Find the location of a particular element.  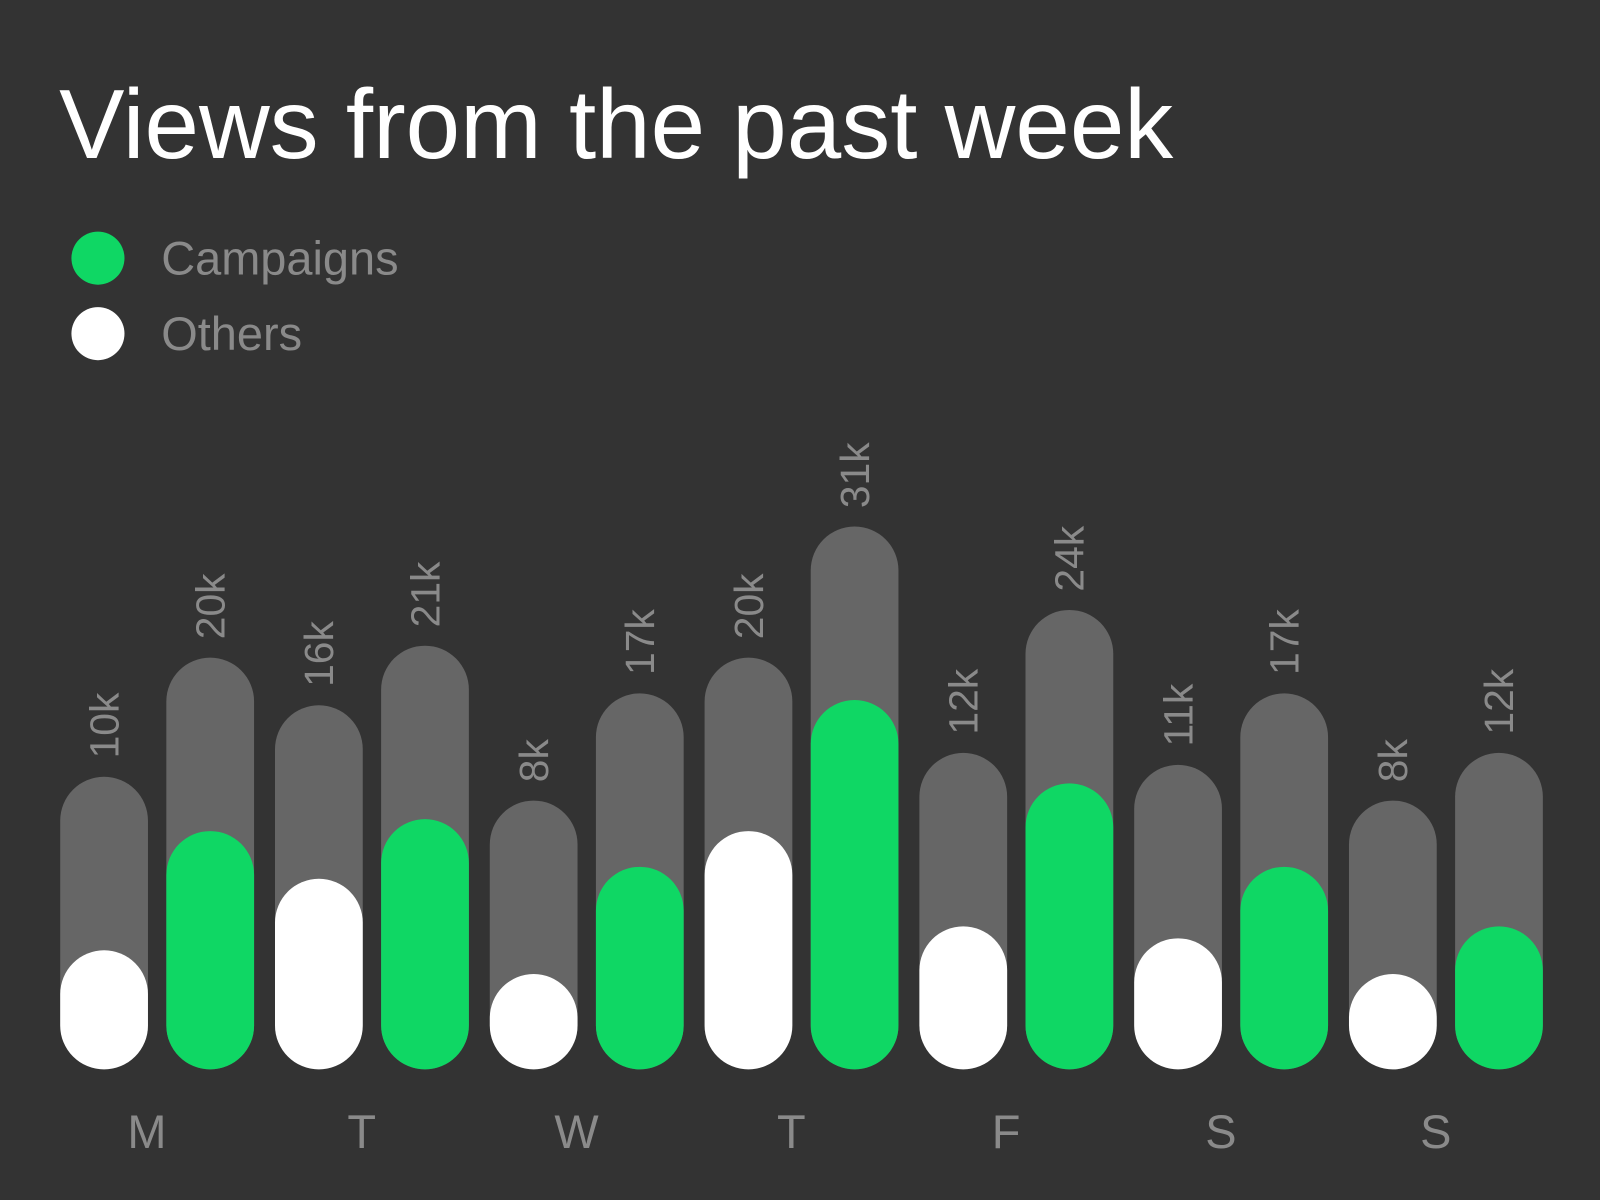

value-label: 24k is located at coordinates (1070, 558).